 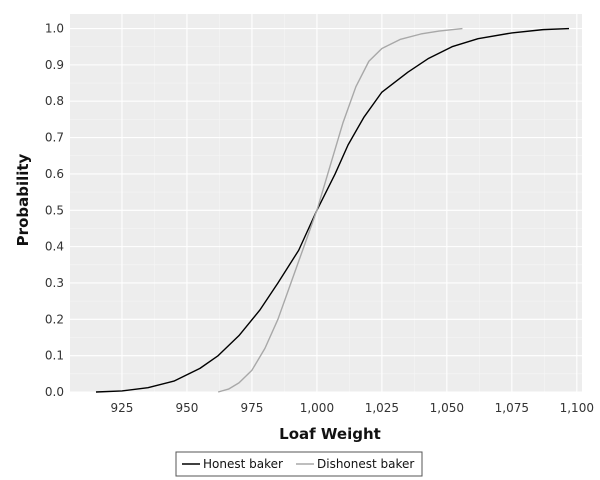 What do you see at coordinates (54, 283) in the screenshot?
I see `y-tick-label: 0.3` at bounding box center [54, 283].